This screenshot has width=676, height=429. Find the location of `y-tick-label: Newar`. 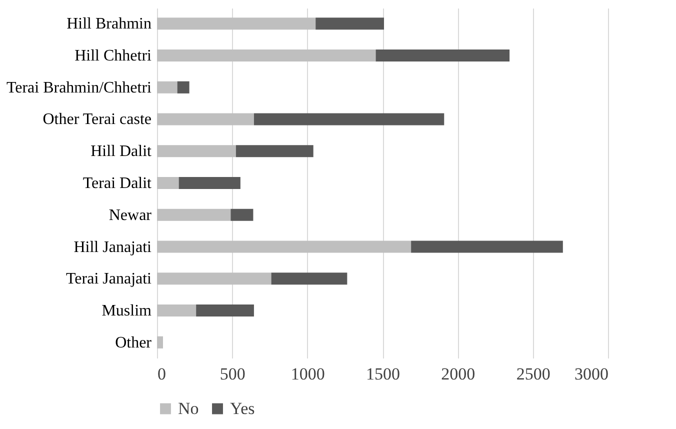

y-tick-label: Newar is located at coordinates (130, 215).